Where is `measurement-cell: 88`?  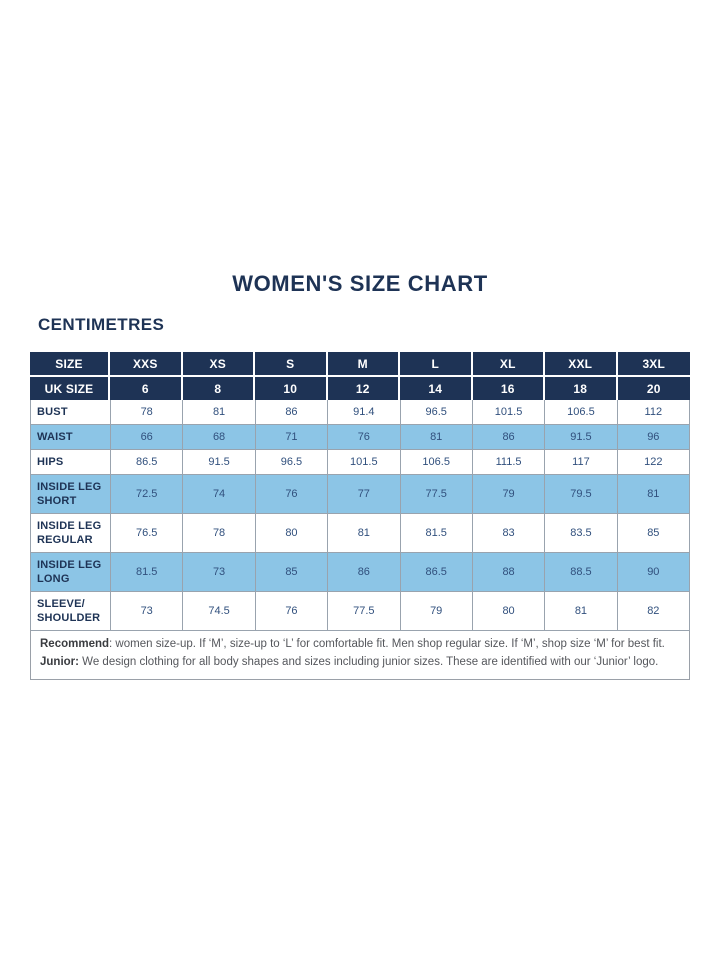
measurement-cell: 88 is located at coordinates (509, 572).